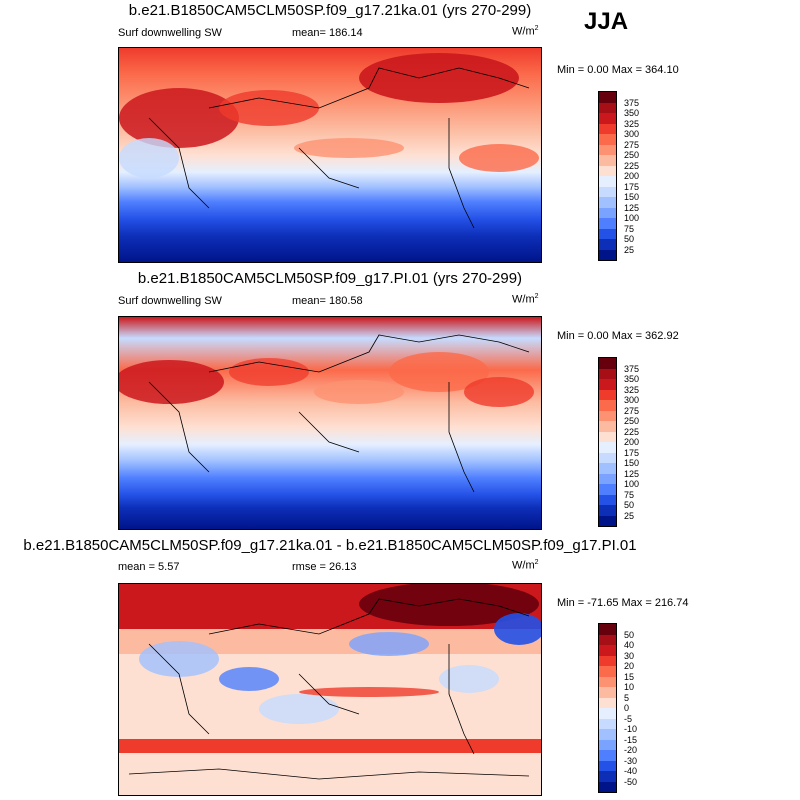 The width and height of the screenshot is (800, 800). I want to click on panel-2-colorbar-tick: 375, so click(632, 368).